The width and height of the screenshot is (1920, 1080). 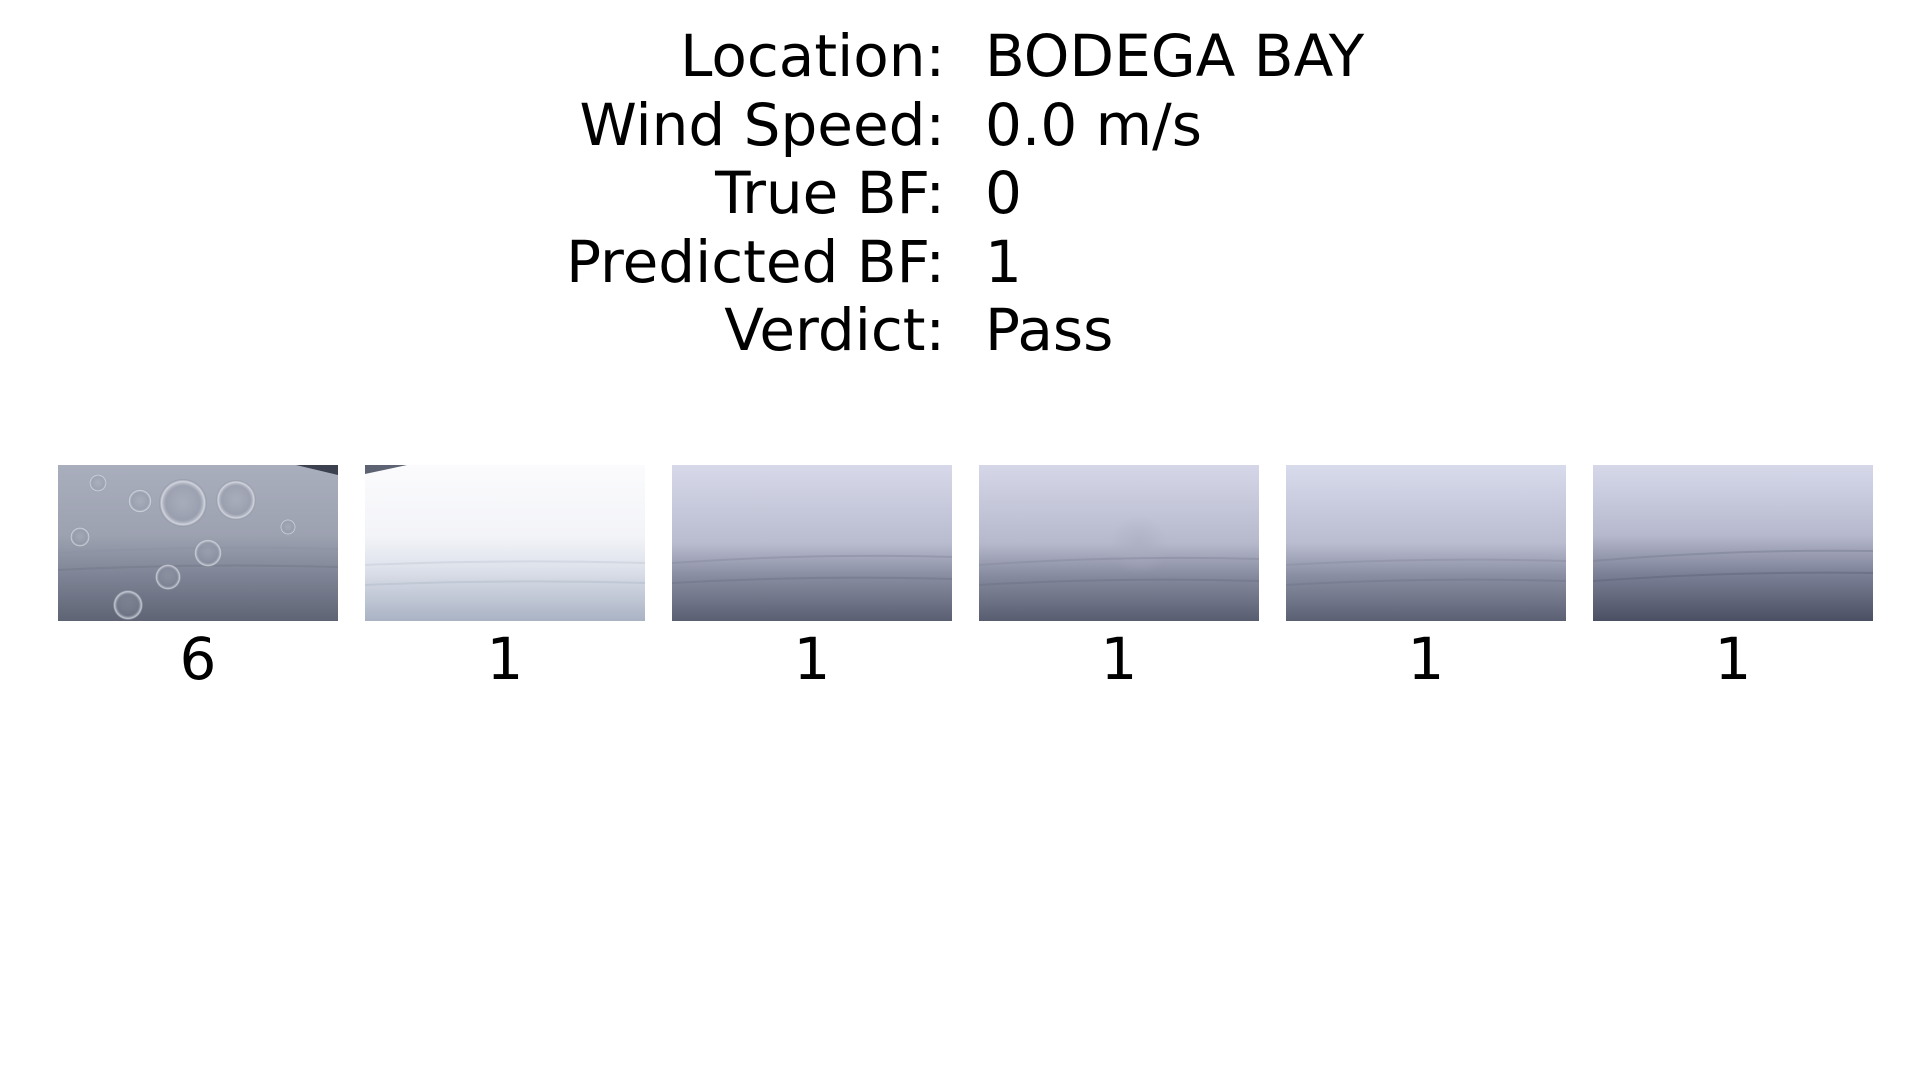 I want to click on frame-3-image, so click(x=812, y=543).